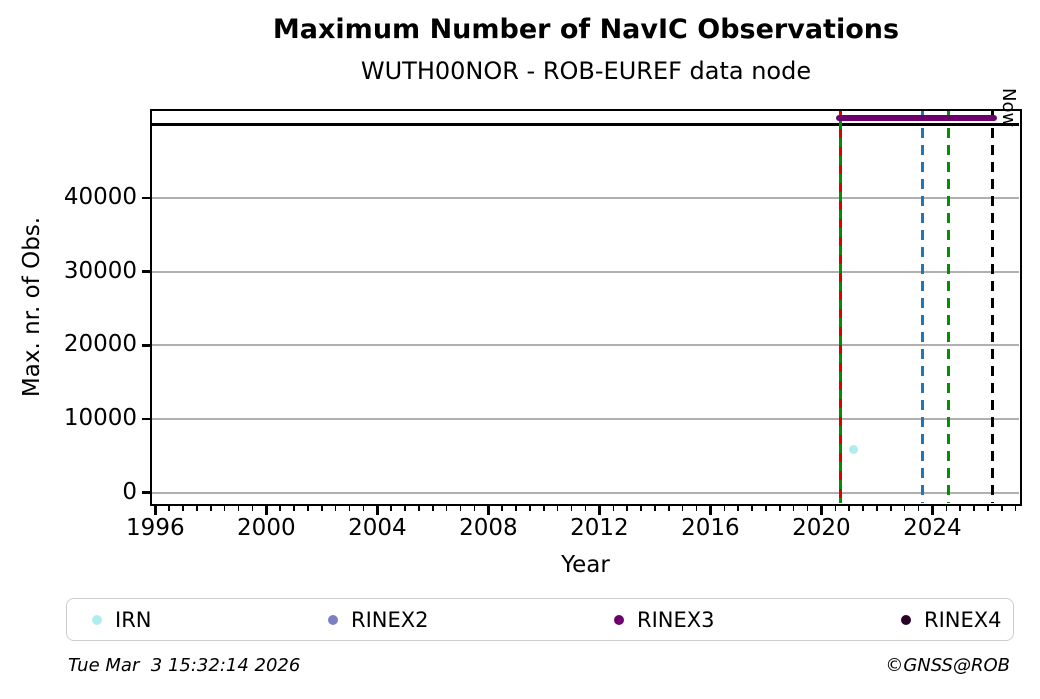 The image size is (1040, 699). I want to click on rinex4-marker-icon, so click(906, 619).